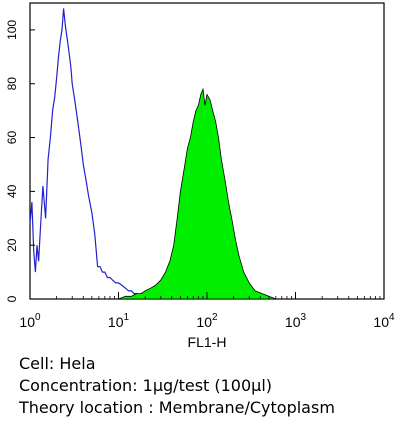 The image size is (400, 430). I want to click on x-tick-label: 10⁰, so click(30, 321).